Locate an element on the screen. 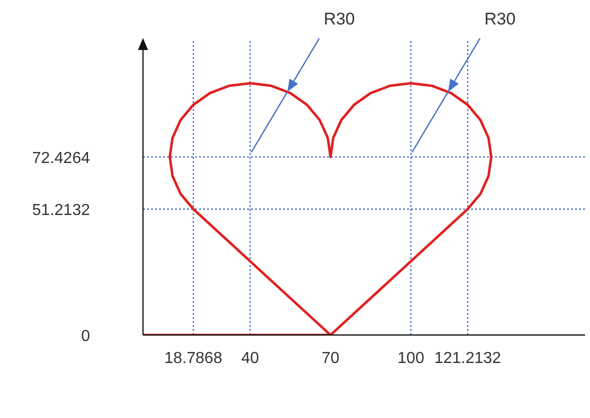 The image size is (590, 418). x-tick-label: 100 is located at coordinates (411, 358).